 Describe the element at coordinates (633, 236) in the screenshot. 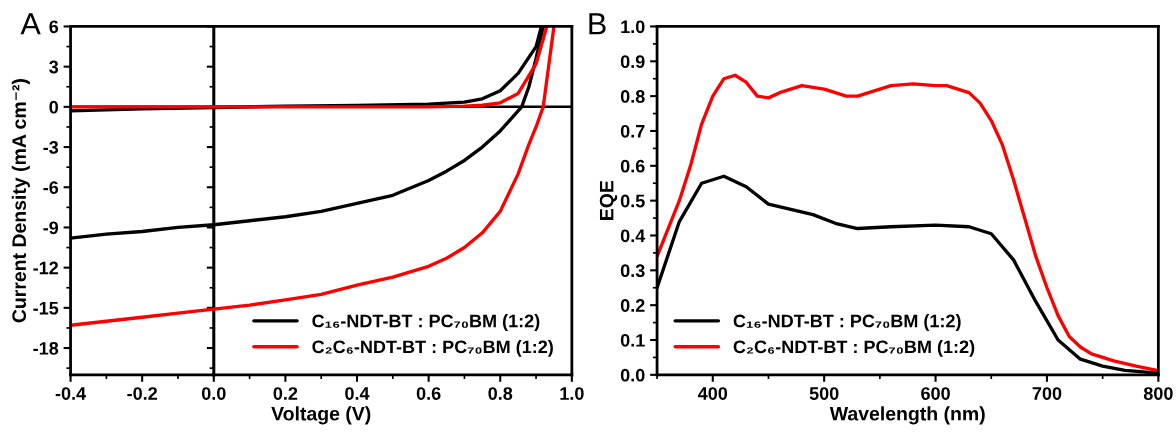

I see `y-tick-label: 0.4` at that location.